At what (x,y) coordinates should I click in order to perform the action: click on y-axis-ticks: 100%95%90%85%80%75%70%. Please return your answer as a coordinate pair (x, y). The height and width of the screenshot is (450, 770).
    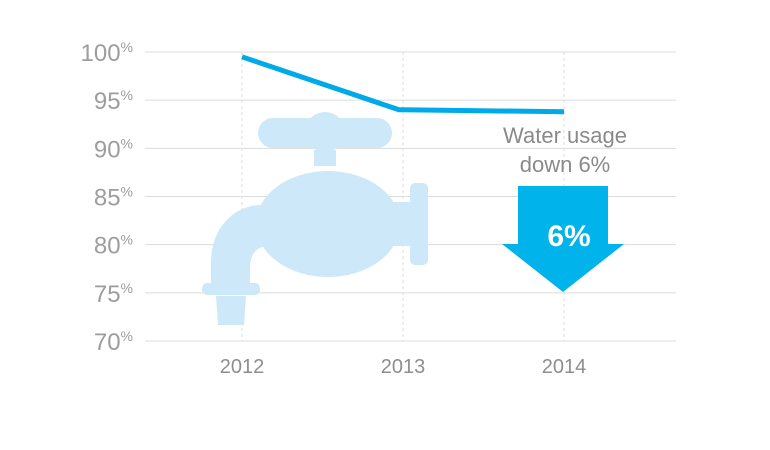
    Looking at the image, I should click on (107, 197).